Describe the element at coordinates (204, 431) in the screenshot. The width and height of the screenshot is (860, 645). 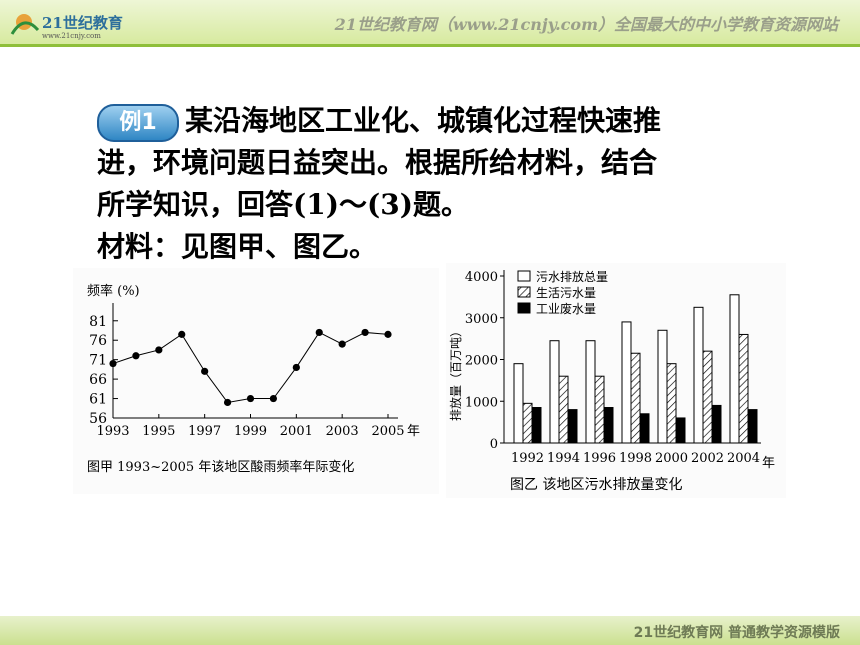
I see `chart1-x-tick-label: 1997` at that location.